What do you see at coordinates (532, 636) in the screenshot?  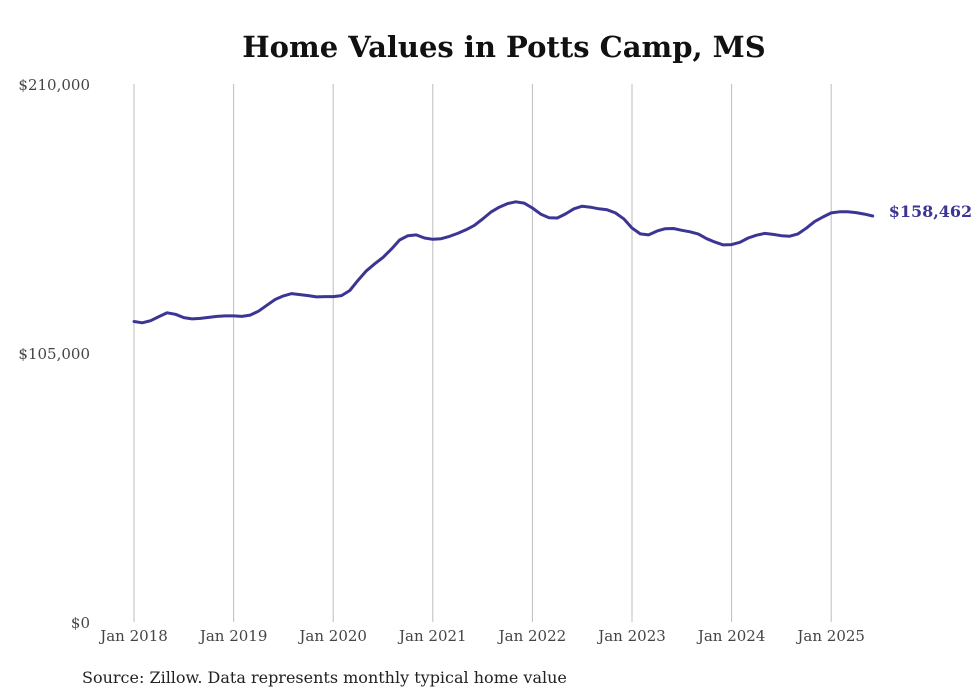 I see `x-tick-label: Jan 2022` at bounding box center [532, 636].